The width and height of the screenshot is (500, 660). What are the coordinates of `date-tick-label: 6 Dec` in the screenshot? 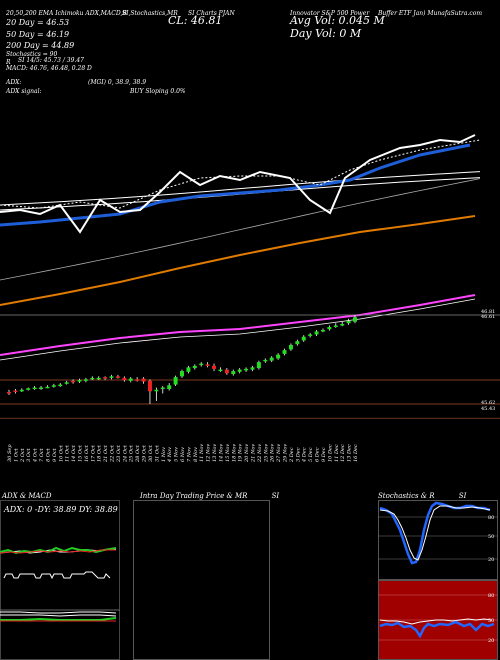 It's located at (318, 454).